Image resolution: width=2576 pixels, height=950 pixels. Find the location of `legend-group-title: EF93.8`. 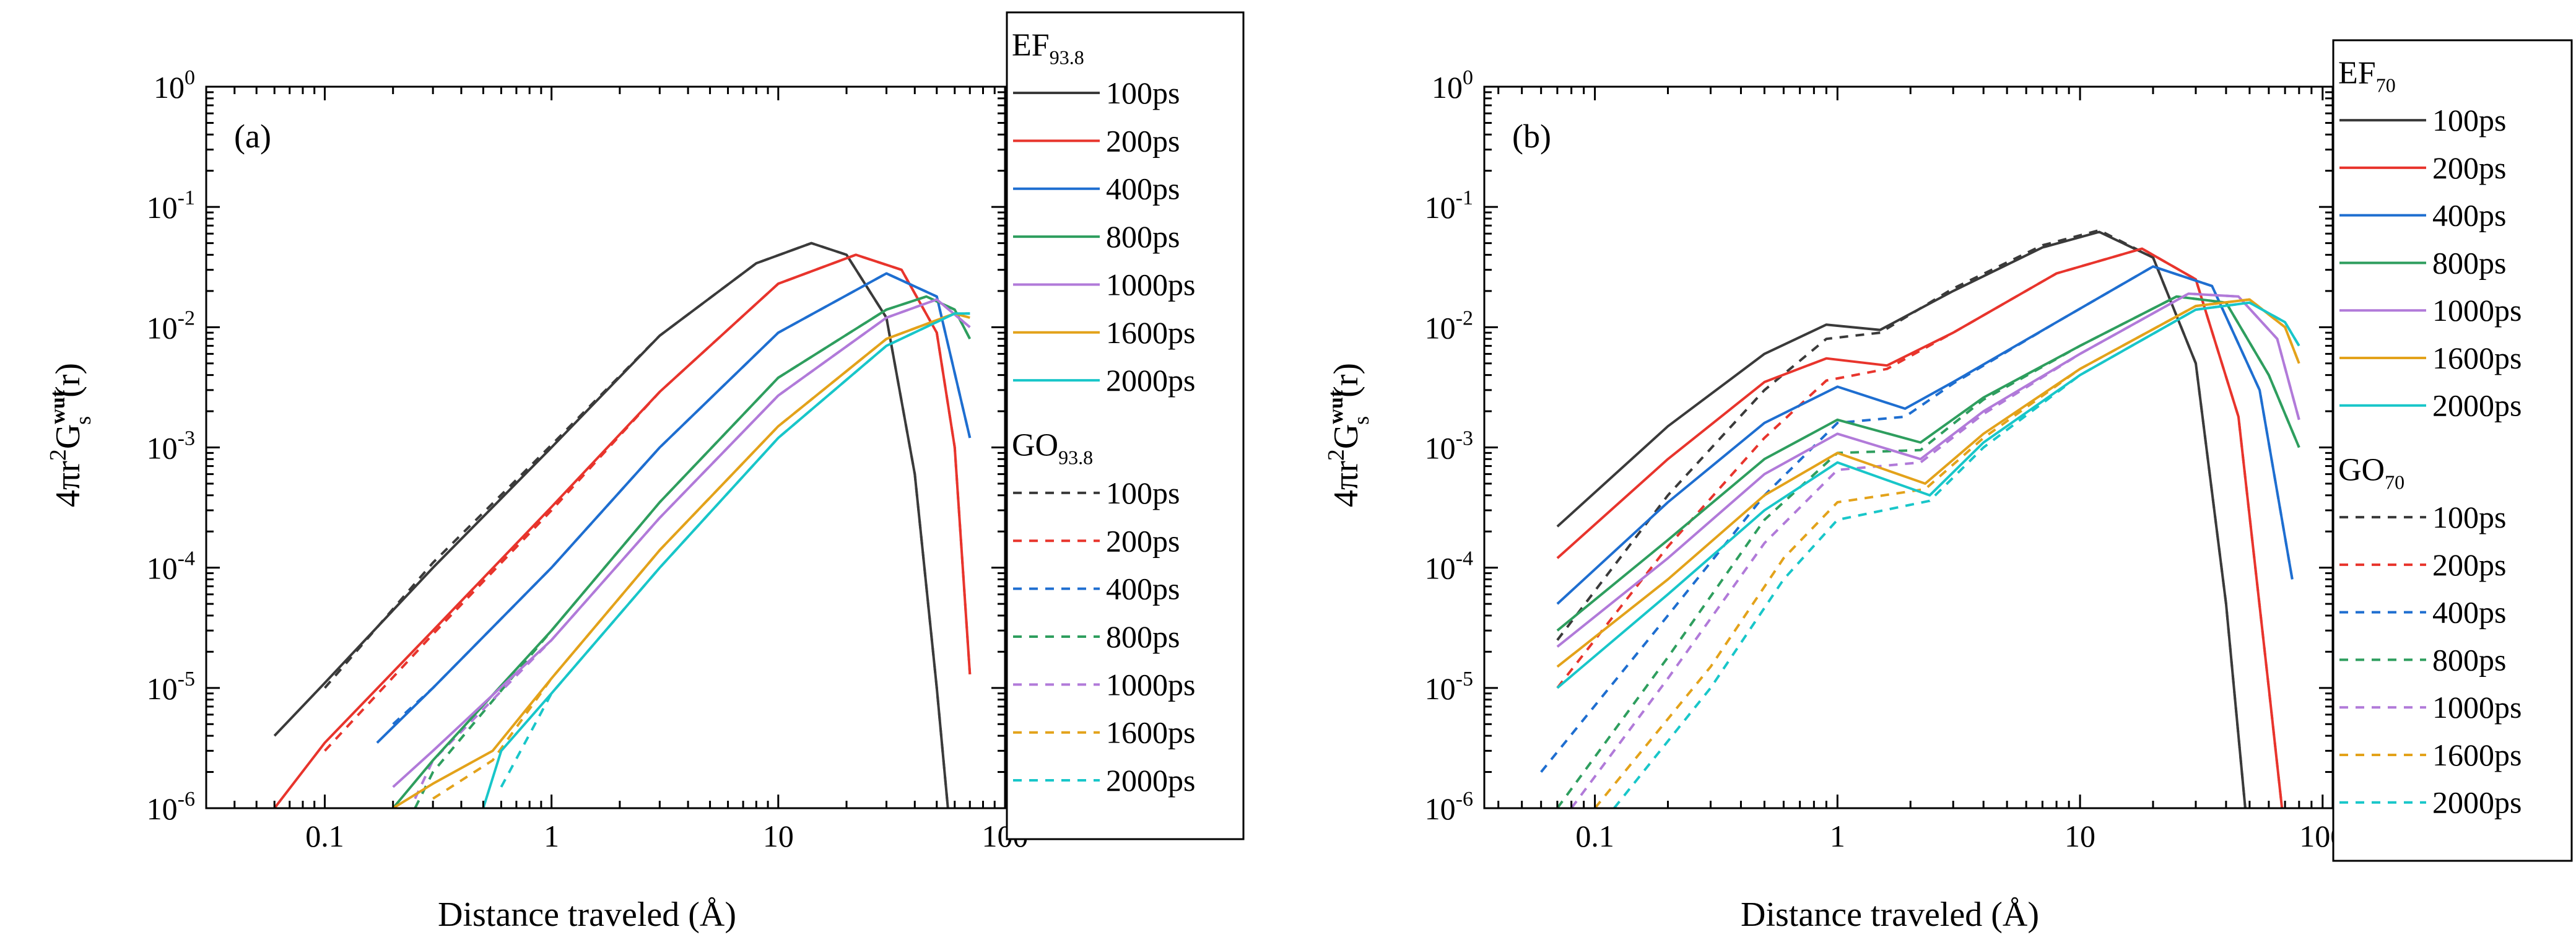

legend-group-title: EF93.8 is located at coordinates (1048, 48).